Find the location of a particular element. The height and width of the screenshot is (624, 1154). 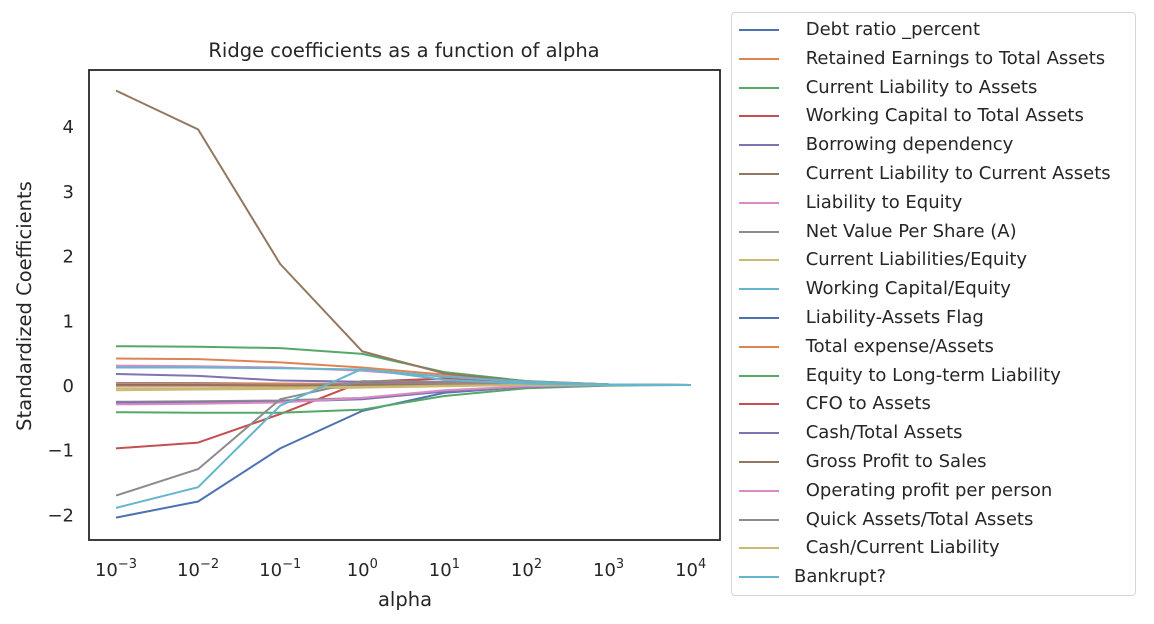

legend-label: Cash/Current Liability is located at coordinates (900, 548).